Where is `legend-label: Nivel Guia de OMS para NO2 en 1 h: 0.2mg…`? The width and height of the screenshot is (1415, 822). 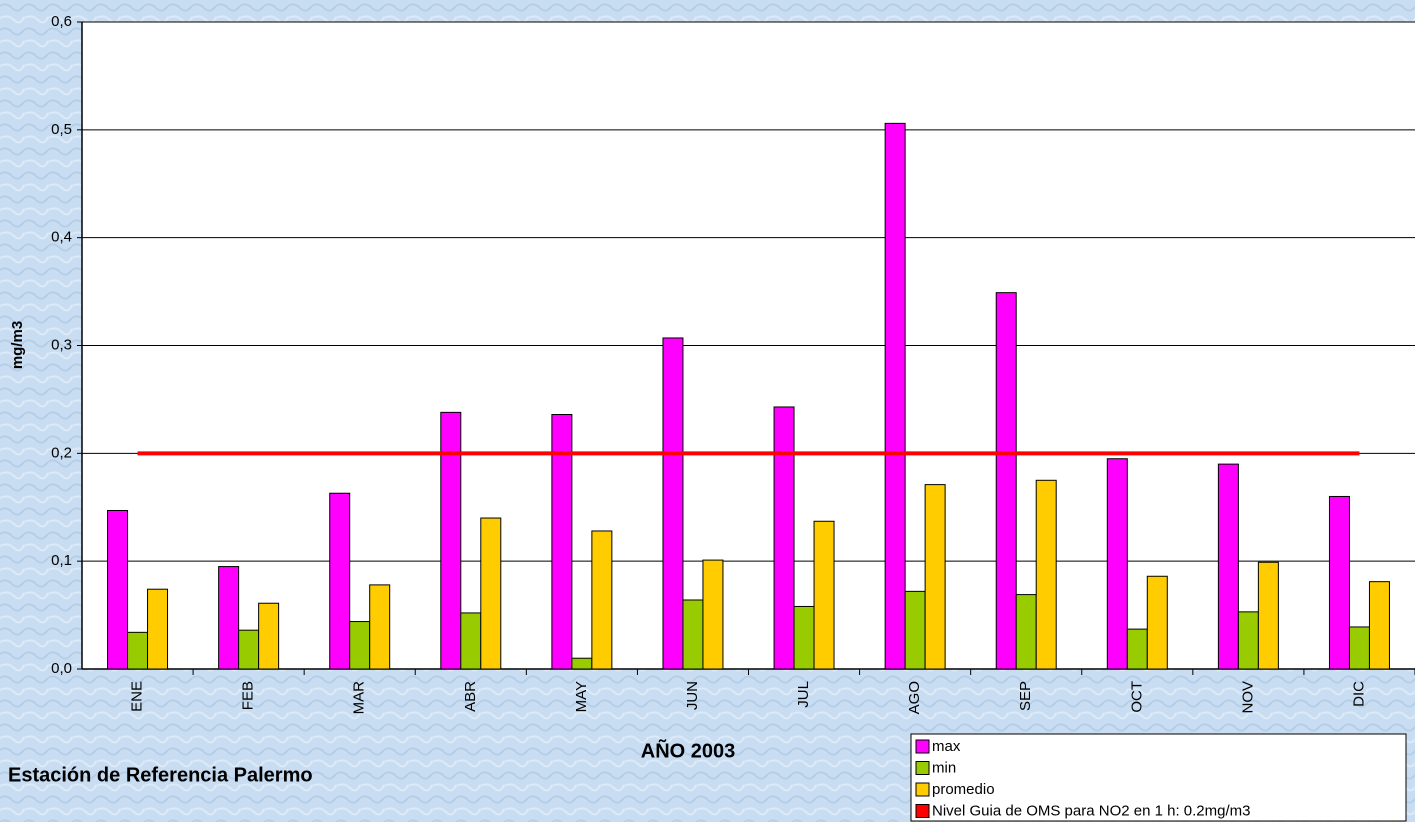 legend-label: Nivel Guia de OMS para NO2 en 1 h: 0.2mg… is located at coordinates (1091, 810).